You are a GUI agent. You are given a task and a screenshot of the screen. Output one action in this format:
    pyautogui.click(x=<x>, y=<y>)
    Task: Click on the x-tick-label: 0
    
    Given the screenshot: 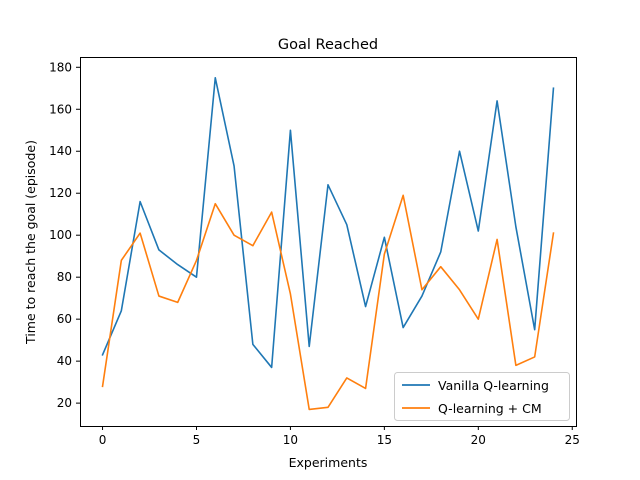 What is the action you would take?
    pyautogui.click(x=103, y=440)
    